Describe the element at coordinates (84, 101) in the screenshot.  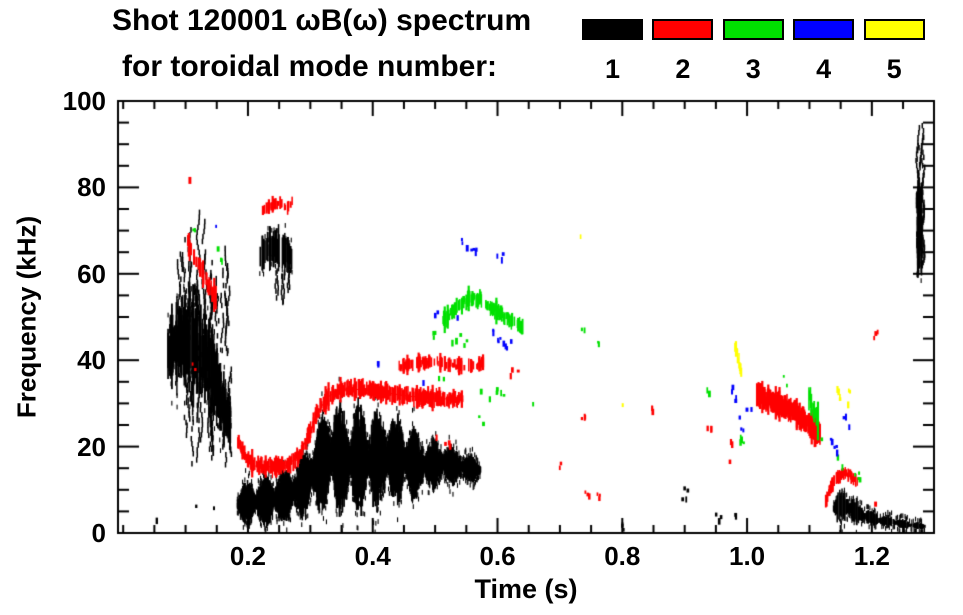
I see `y-tick-label: 100` at that location.